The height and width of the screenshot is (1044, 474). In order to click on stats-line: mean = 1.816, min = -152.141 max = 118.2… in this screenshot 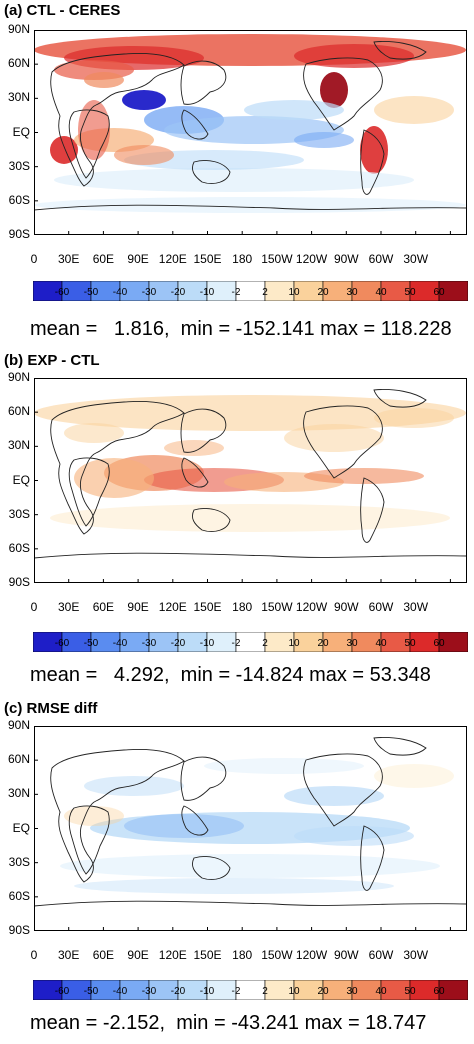, I will do `click(241, 329)`.